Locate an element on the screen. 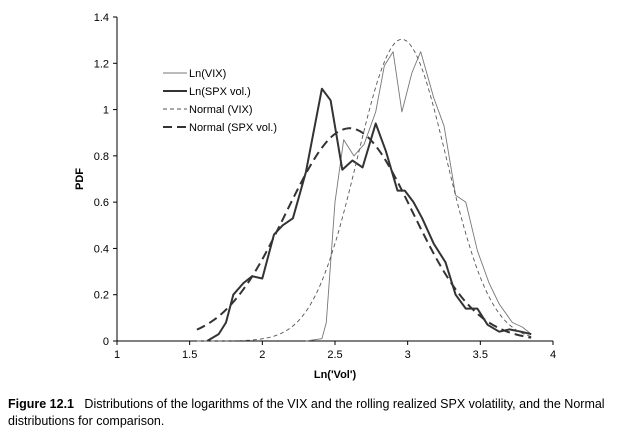  y-tick-label: 1 is located at coordinates (106, 111).